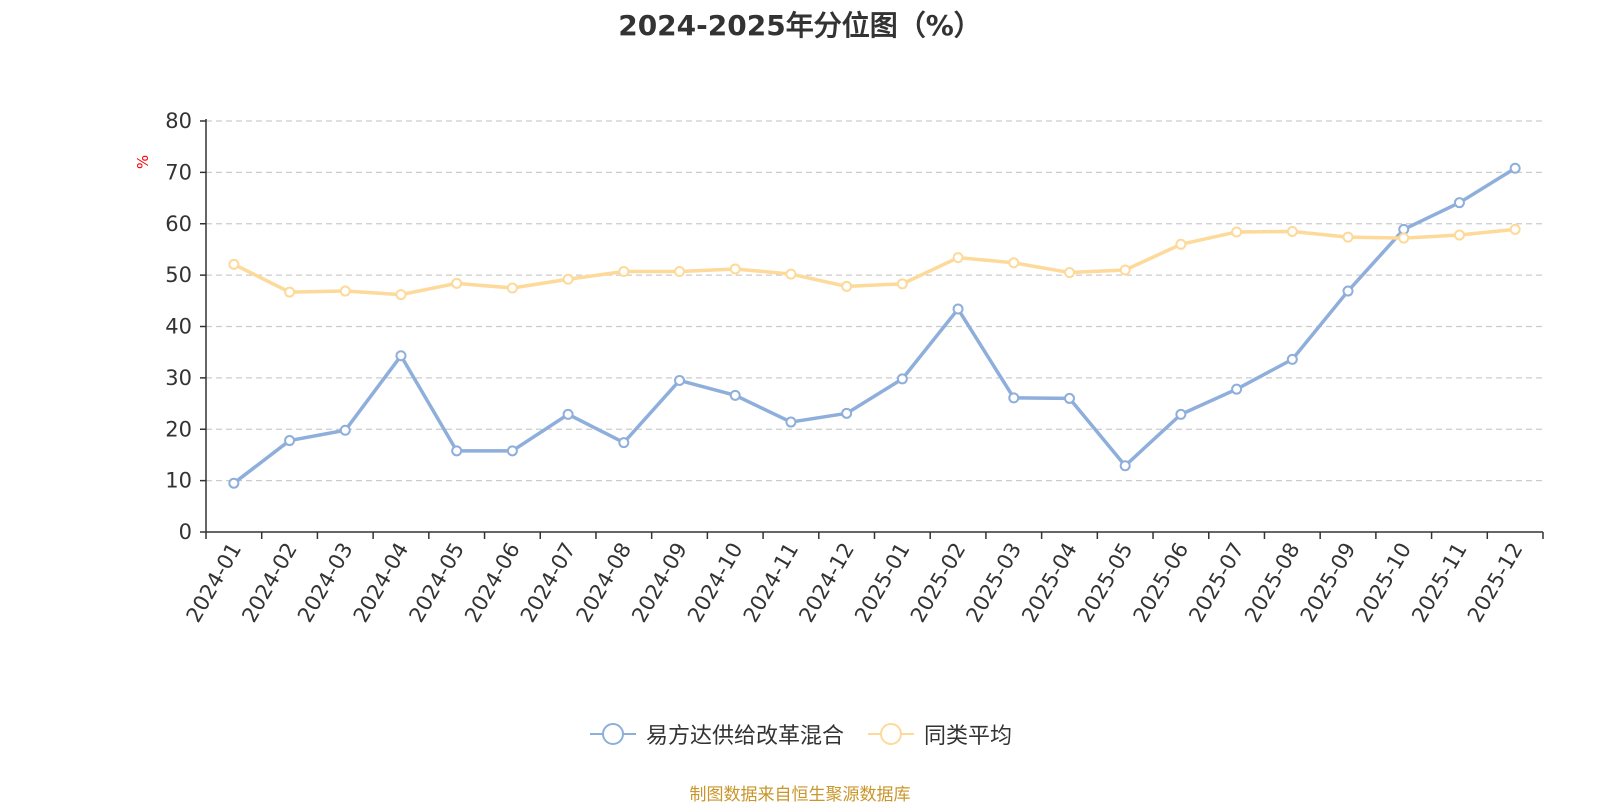  What do you see at coordinates (715, 583) in the screenshot?
I see `x-tick-label: 2024-10` at bounding box center [715, 583].